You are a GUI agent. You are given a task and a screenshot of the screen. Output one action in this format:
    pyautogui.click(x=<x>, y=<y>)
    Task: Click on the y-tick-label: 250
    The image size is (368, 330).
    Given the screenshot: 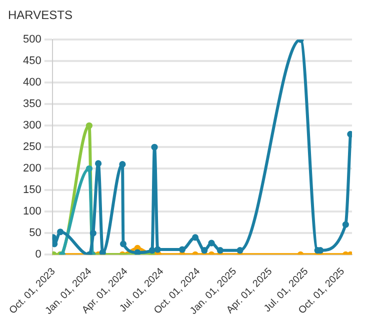 What is the action you would take?
    pyautogui.click(x=32, y=147)
    